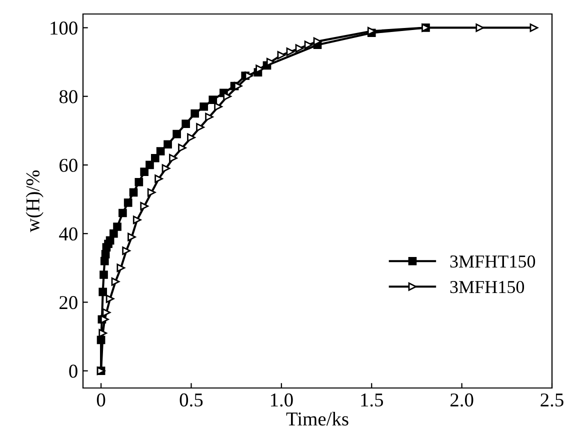  What do you see at coordinates (68, 97) in the screenshot?
I see `y-tick-label: 80` at bounding box center [68, 97].